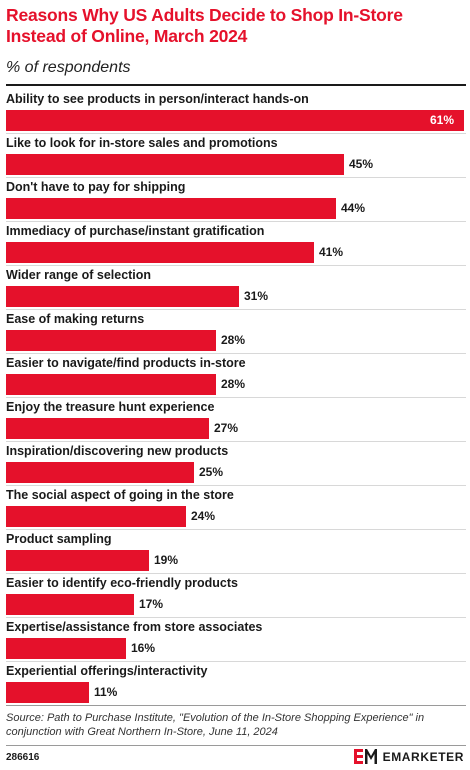 The width and height of the screenshot is (470, 770). Describe the element at coordinates (143, 648) in the screenshot. I see `value-label: 16%` at that location.